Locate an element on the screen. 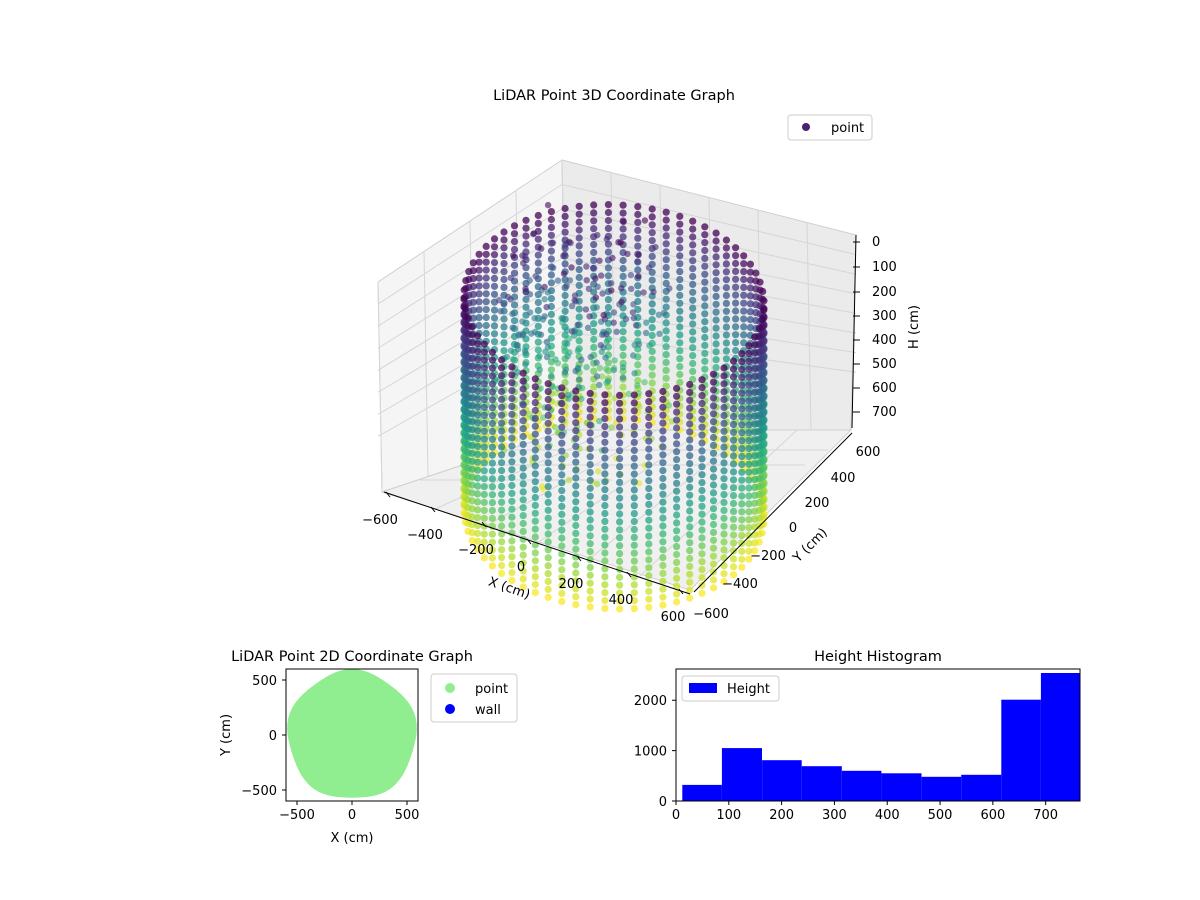 This screenshot has width=1200, height=900. legend-3d-frame is located at coordinates (830, 127).